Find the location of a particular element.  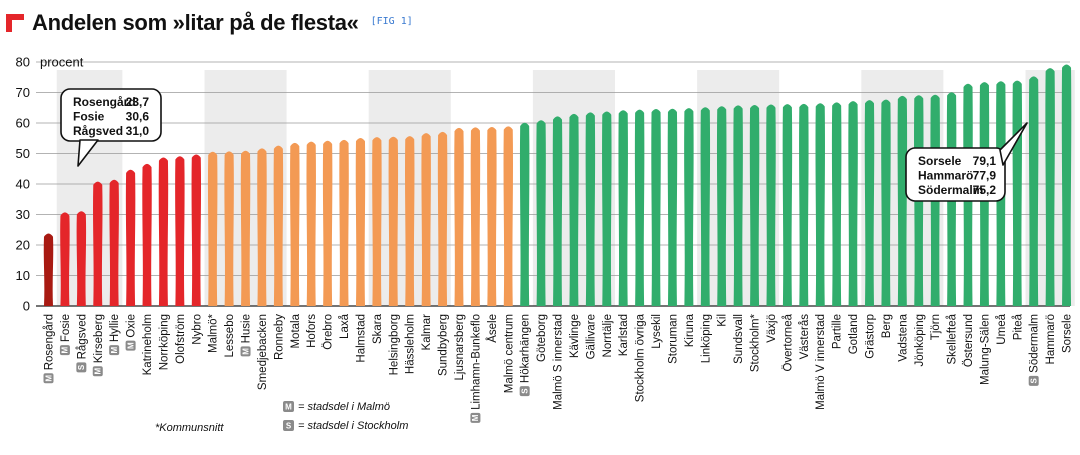

y-tick-label: 70 is located at coordinates (23, 92).